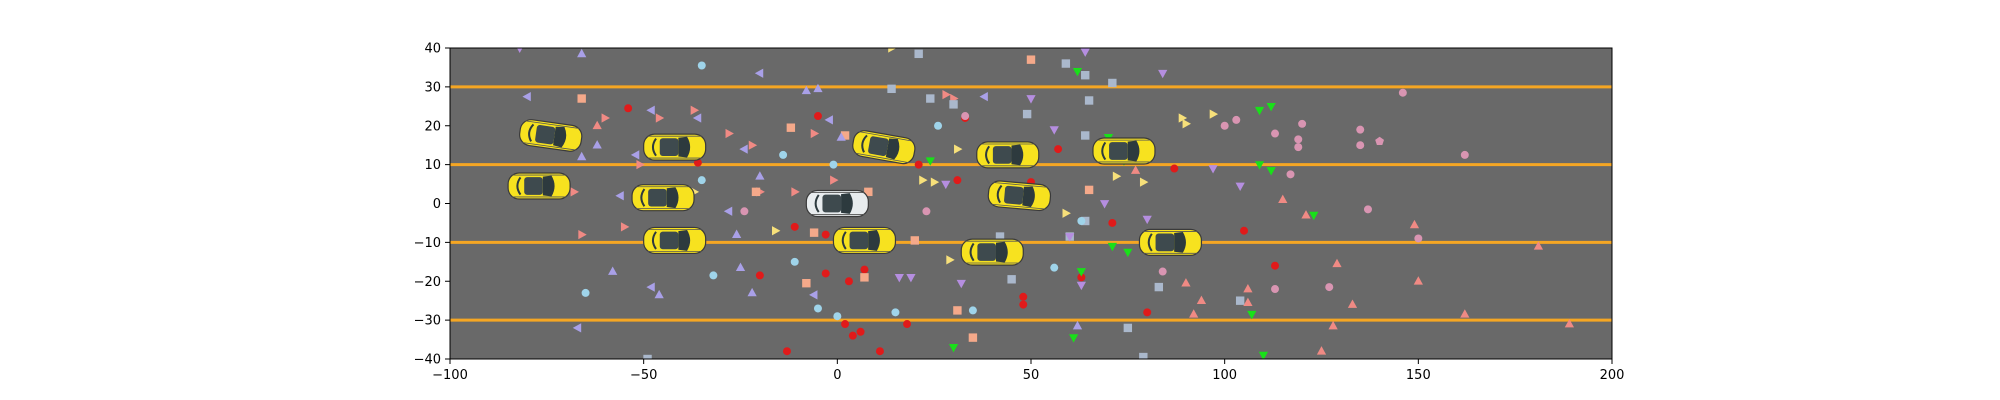  What do you see at coordinates (1224, 375) in the screenshot?
I see `x-tick-label: 100` at bounding box center [1224, 375].